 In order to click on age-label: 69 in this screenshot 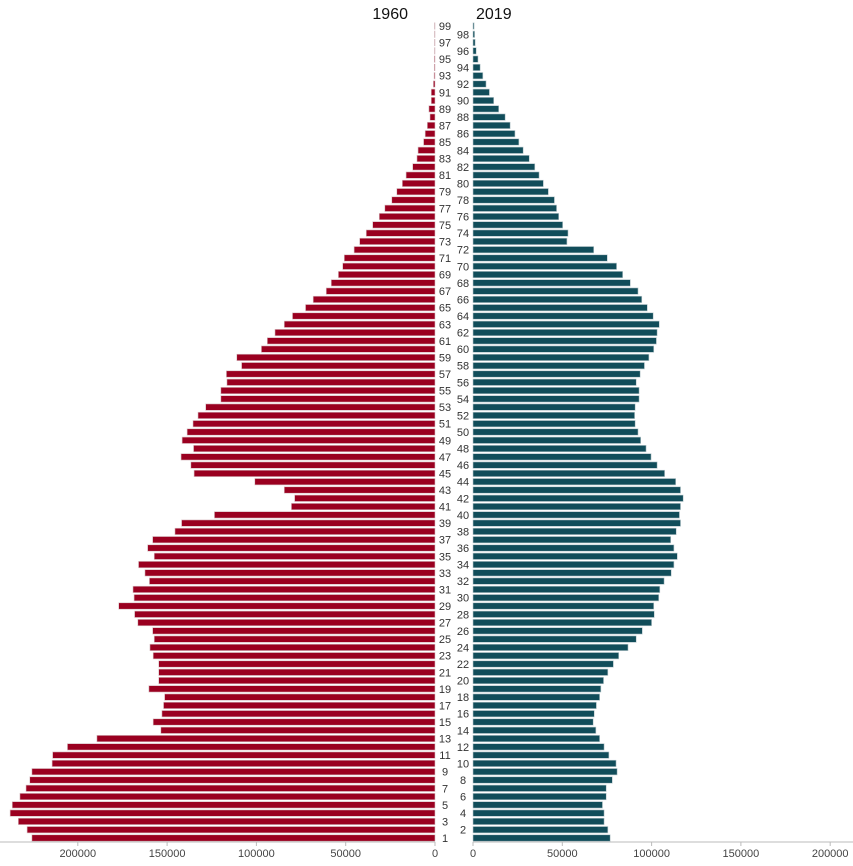, I will do `click(445, 276)`.